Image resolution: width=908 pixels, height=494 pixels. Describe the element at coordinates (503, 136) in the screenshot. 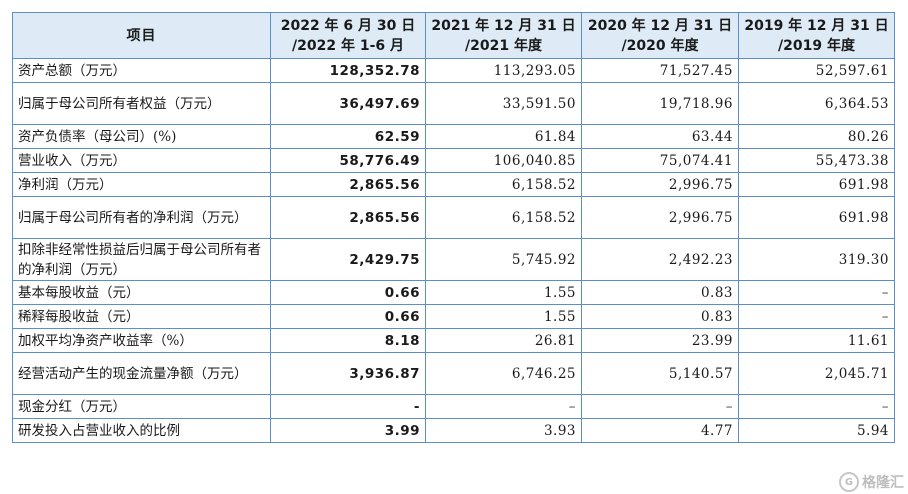

I see `value-2021: 61.84` at that location.